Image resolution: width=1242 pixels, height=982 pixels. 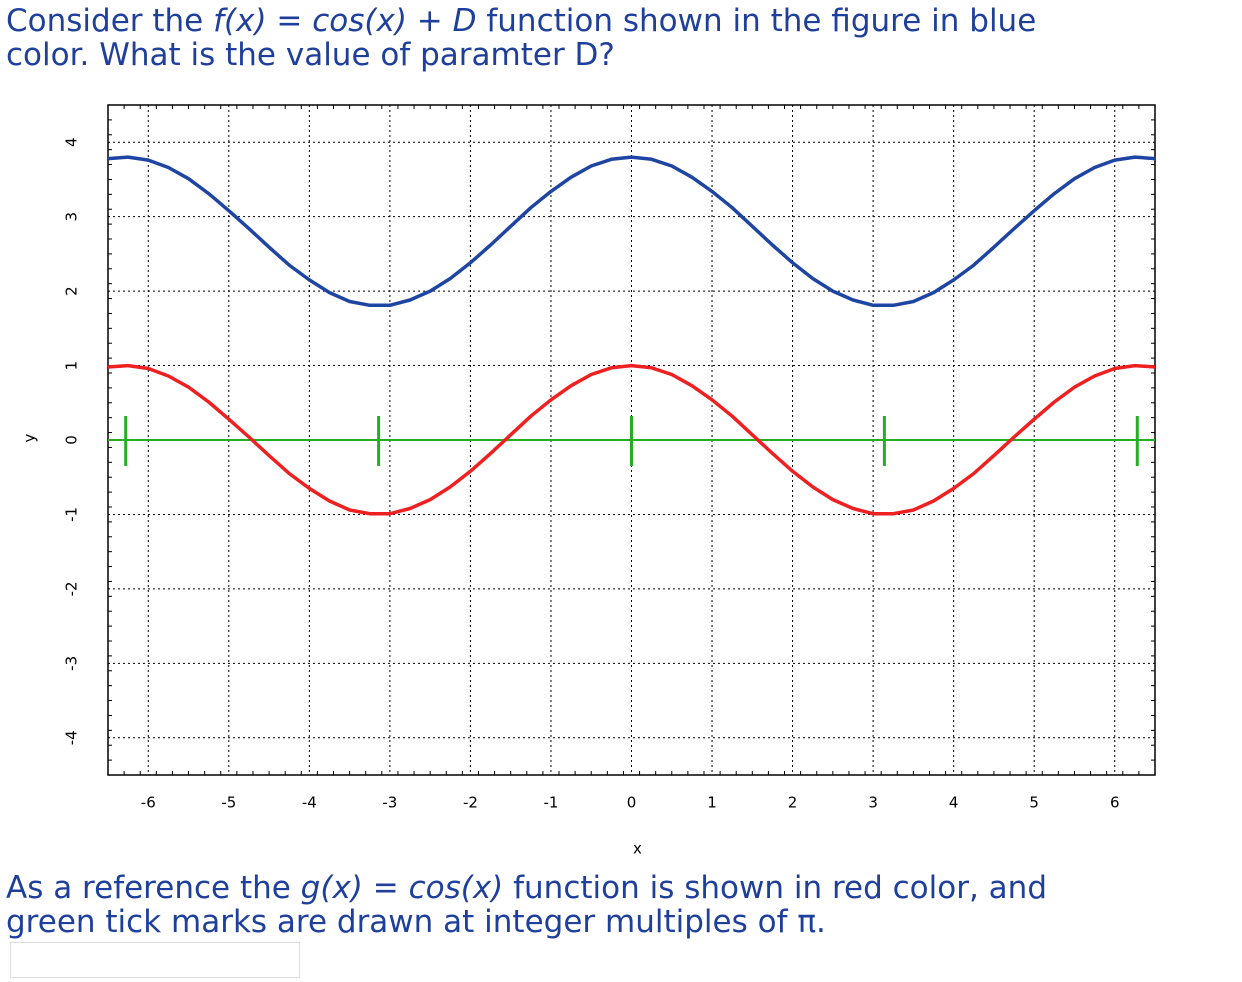 What do you see at coordinates (110, 21) in the screenshot?
I see `text: Consider the` at bounding box center [110, 21].